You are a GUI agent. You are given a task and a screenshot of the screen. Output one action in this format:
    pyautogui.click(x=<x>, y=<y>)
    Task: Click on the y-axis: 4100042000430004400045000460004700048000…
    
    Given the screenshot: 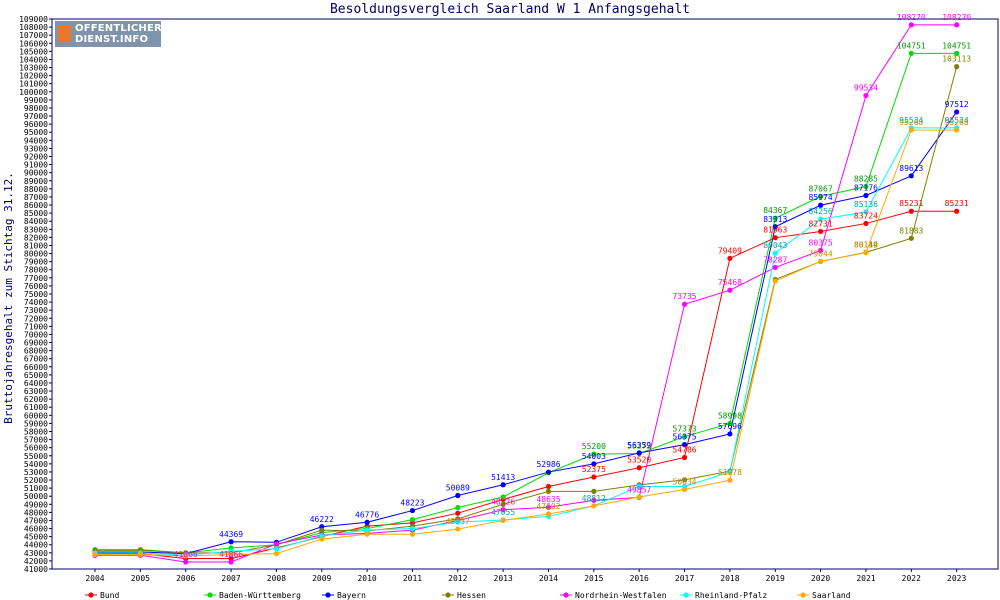 What is the action you would take?
    pyautogui.click(x=35, y=294)
    